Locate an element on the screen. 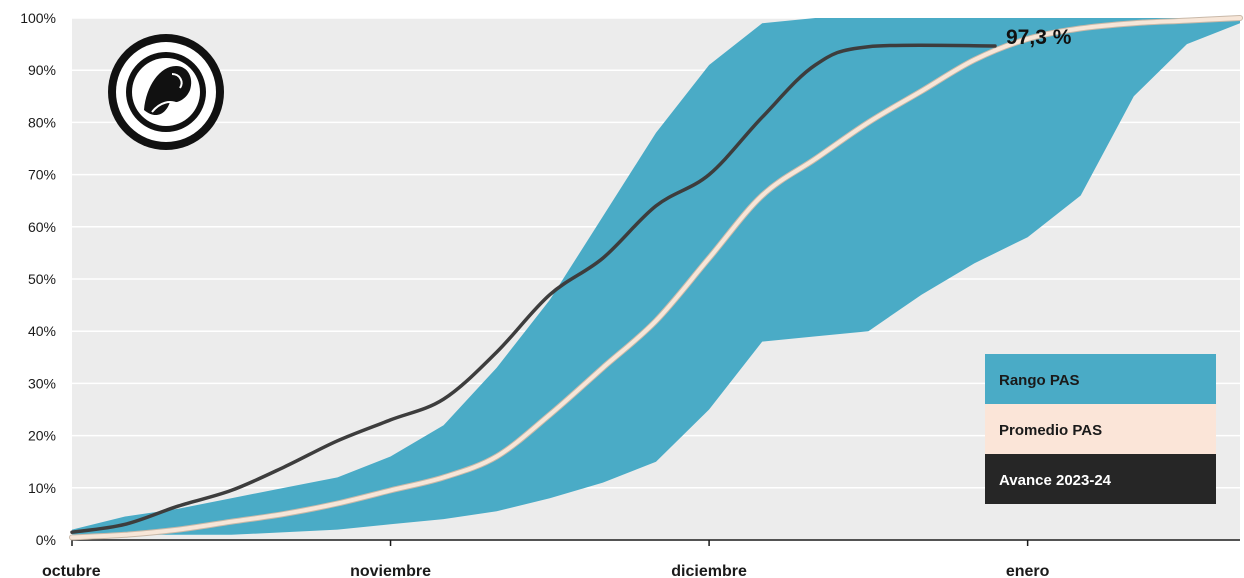 Image resolution: width=1244 pixels, height=578 pixels. end-value-label: 97,3 % is located at coordinates (1039, 37).